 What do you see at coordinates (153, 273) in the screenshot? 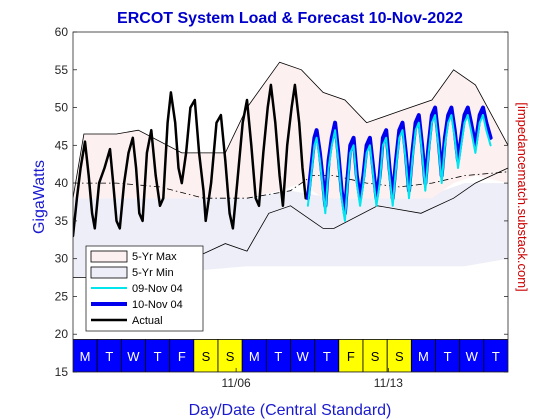
I see `legend-entry: 5-Yr Min` at bounding box center [153, 273].